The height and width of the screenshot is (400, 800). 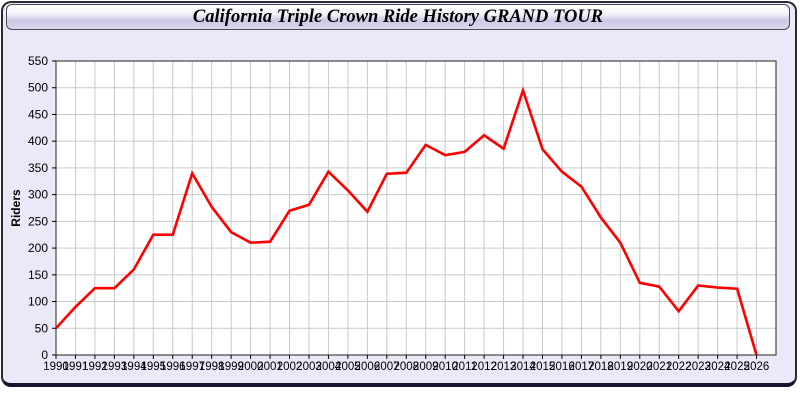 I want to click on svg-text: 450, so click(x=38, y=114).